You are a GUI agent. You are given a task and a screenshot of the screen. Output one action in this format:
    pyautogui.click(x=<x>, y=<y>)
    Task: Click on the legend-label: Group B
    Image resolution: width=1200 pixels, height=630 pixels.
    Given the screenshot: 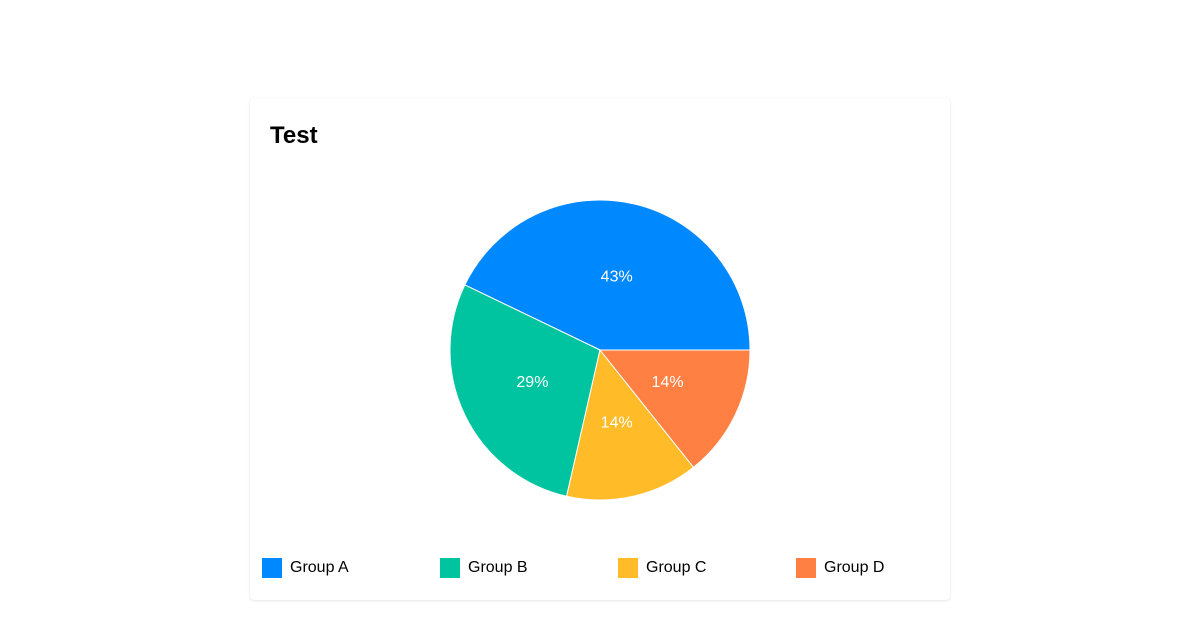 What is the action you would take?
    pyautogui.click(x=498, y=567)
    